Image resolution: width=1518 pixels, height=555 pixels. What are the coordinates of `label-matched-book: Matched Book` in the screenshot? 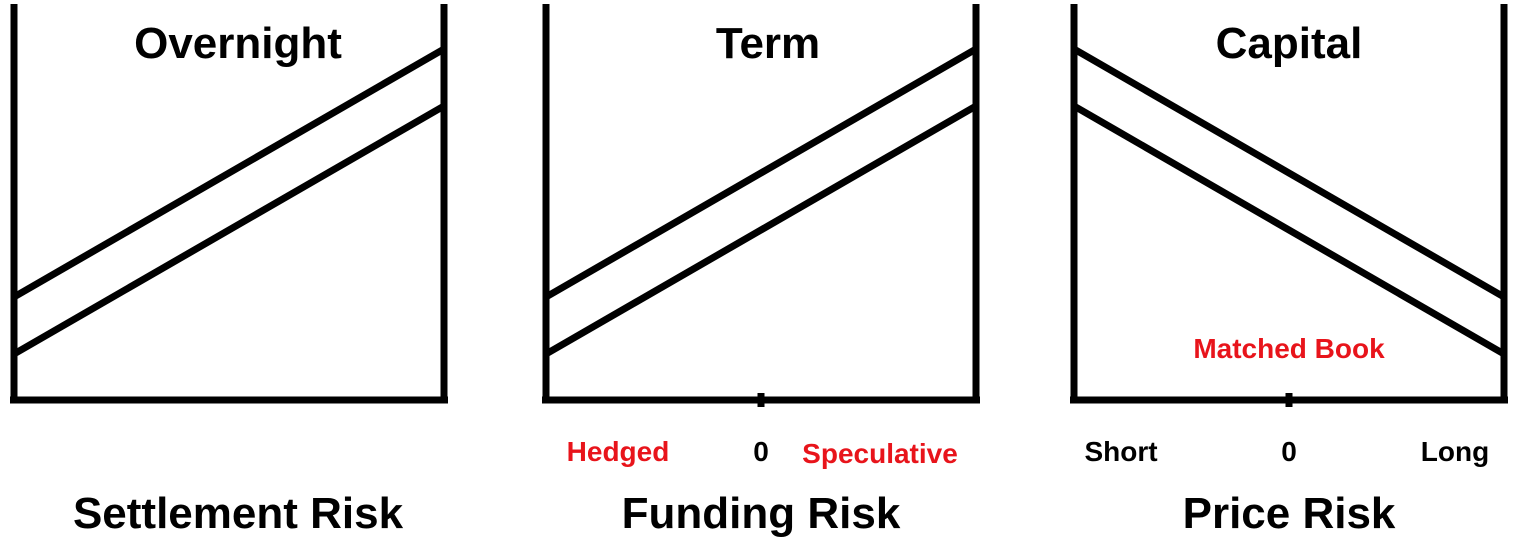 It's located at (1289, 348).